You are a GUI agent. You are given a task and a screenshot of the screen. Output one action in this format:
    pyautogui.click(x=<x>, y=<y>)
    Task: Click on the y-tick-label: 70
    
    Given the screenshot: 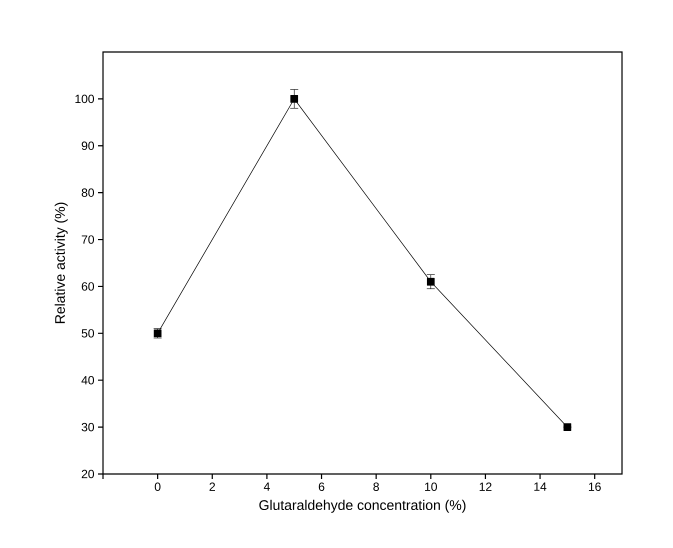 What is the action you would take?
    pyautogui.click(x=88, y=239)
    